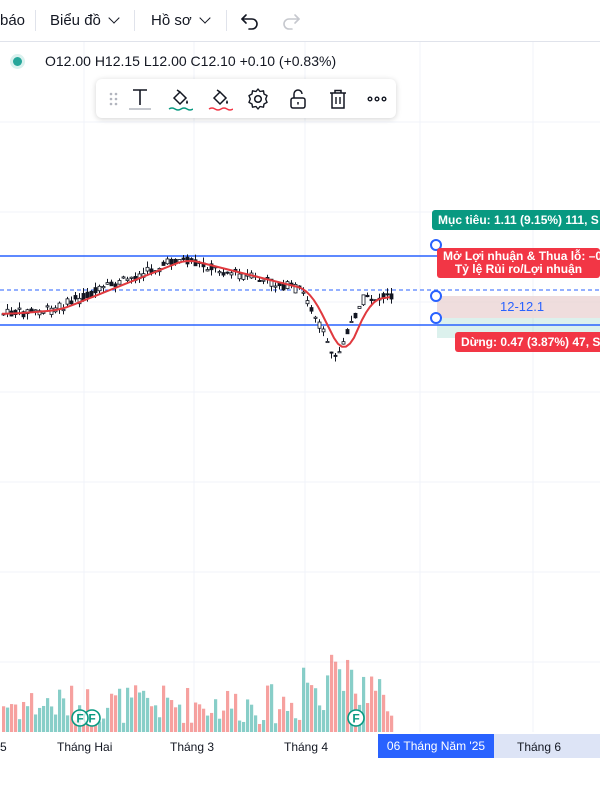 This screenshot has height=800, width=600. Describe the element at coordinates (85, 20) in the screenshot. I see `chart-menu-button: Biểu đồ` at that location.